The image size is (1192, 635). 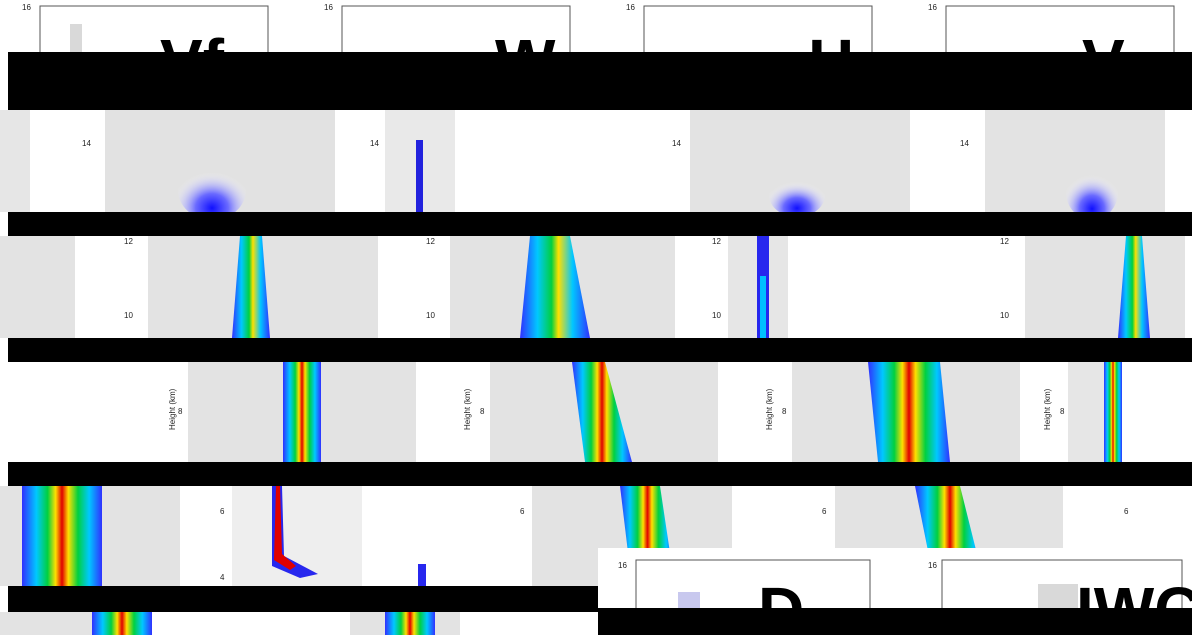 What do you see at coordinates (932, 7) in the screenshot?
I see `tick-16-d: 16` at bounding box center [932, 7].